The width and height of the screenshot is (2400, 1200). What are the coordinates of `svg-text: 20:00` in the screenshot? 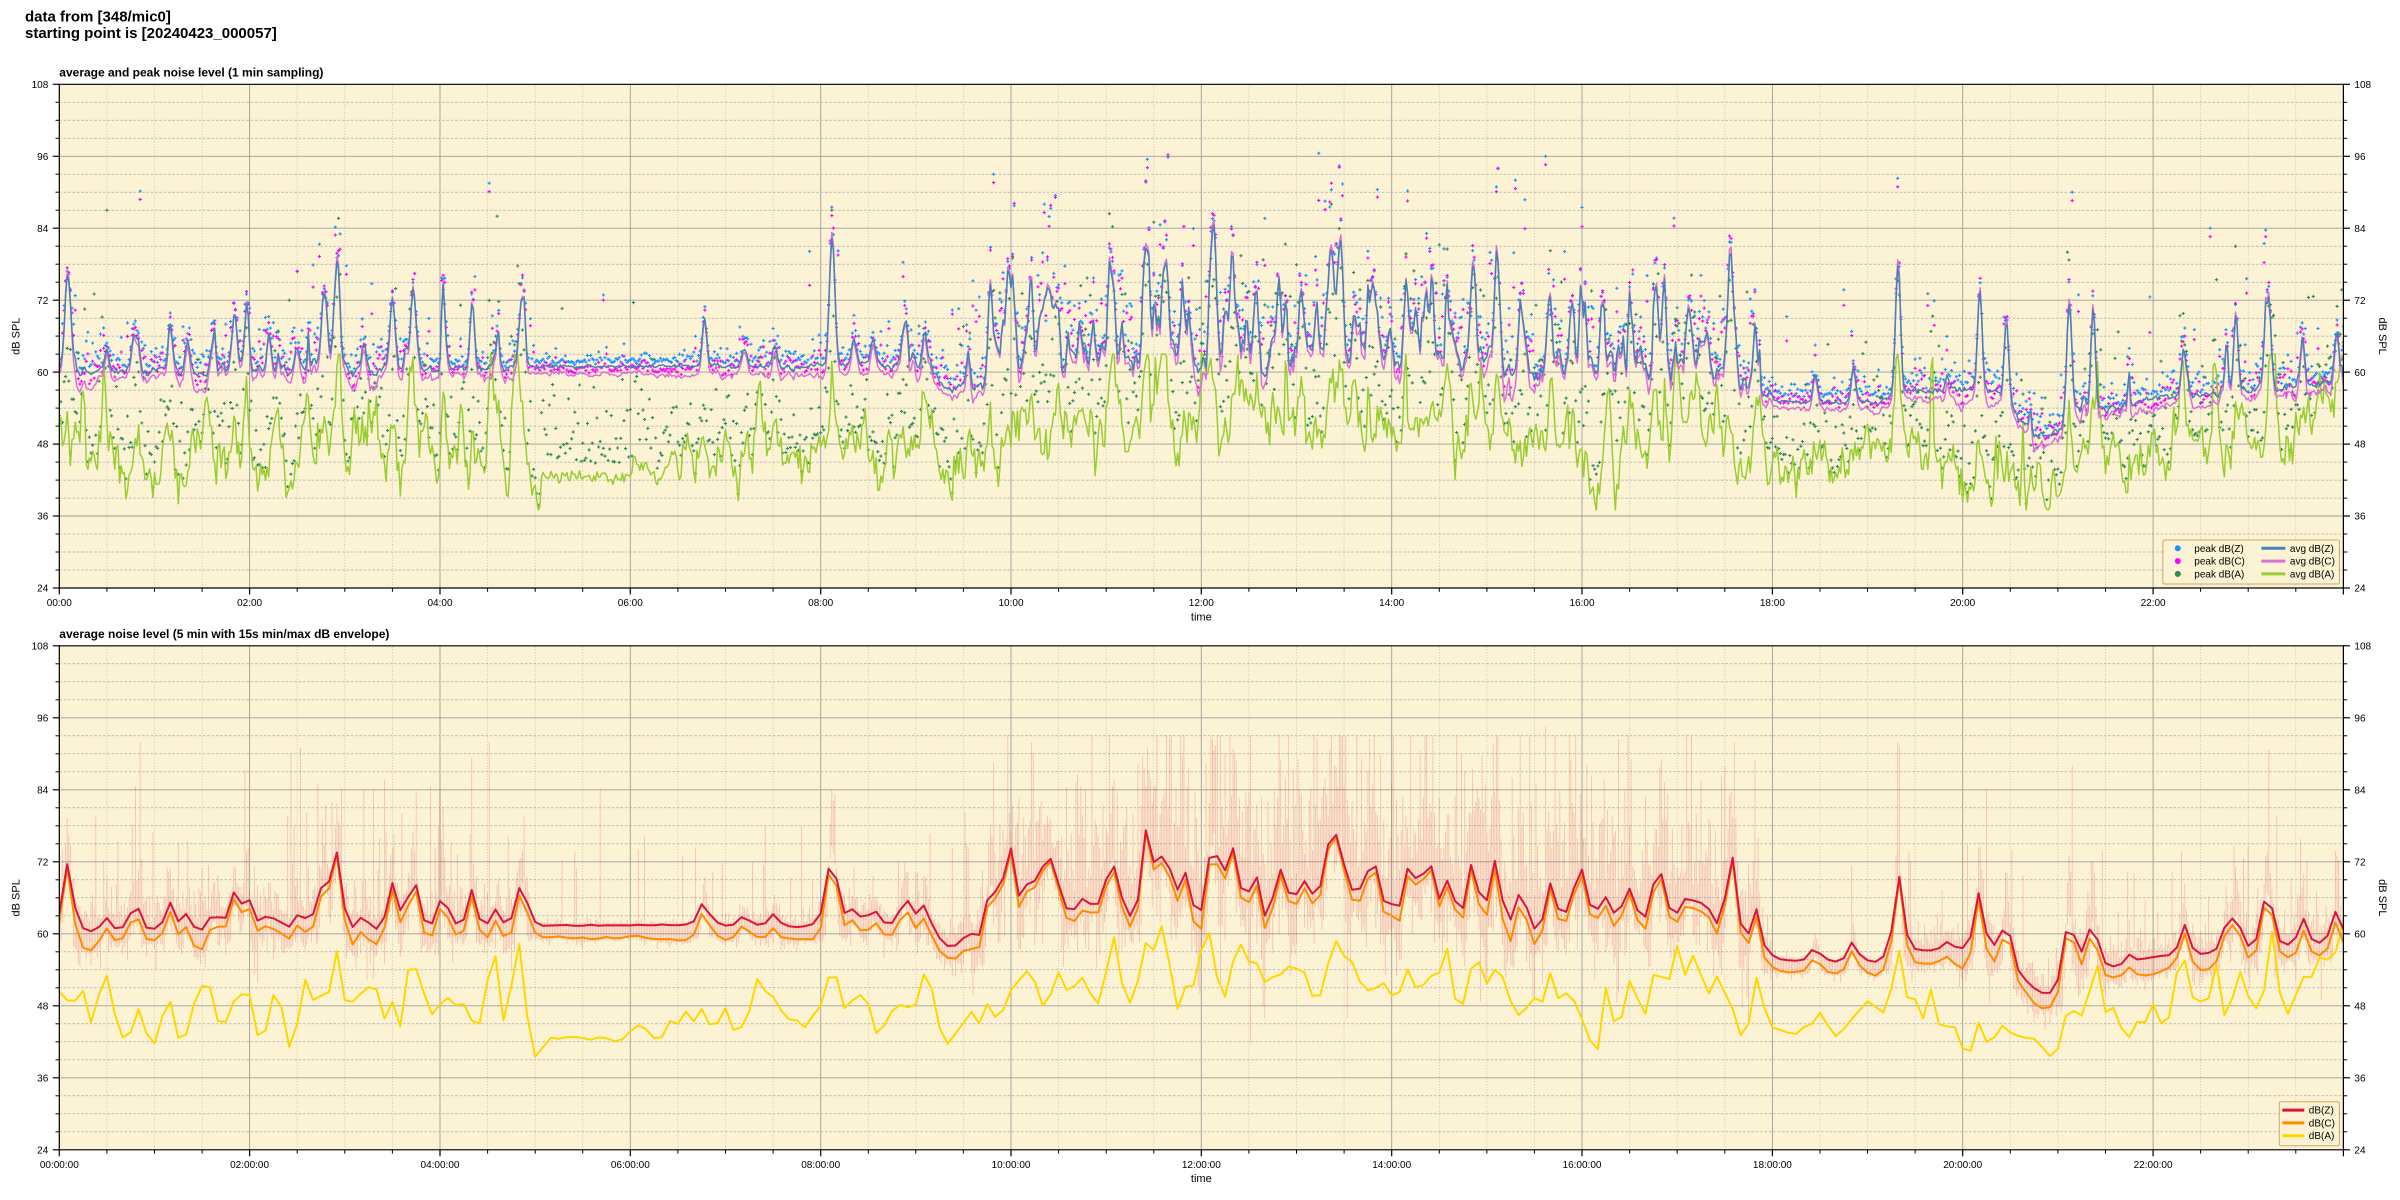 It's located at (1962, 603).